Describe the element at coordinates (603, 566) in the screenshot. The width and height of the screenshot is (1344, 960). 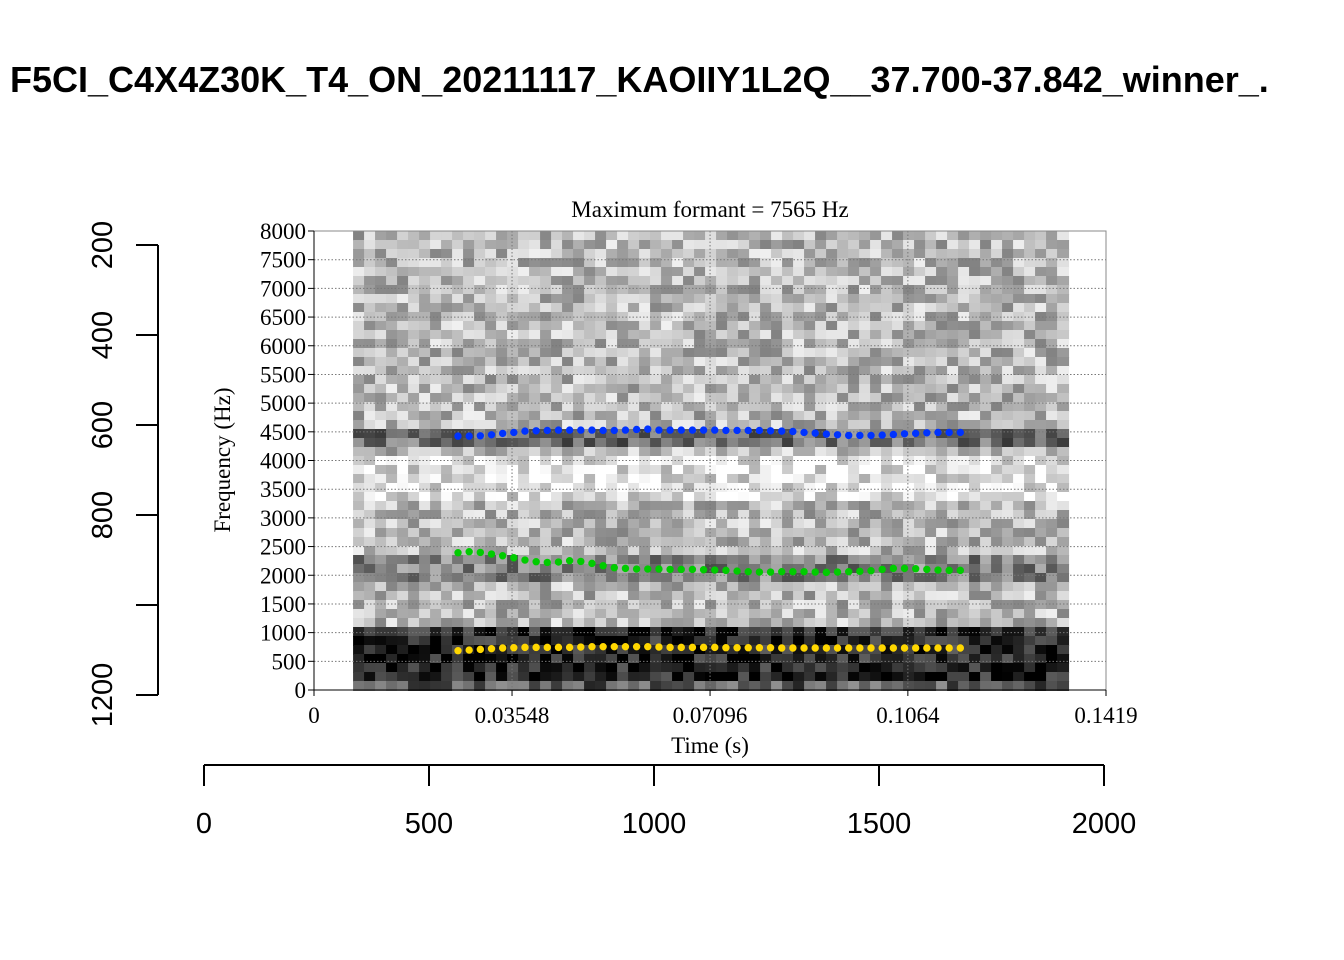
I see `formant-point-f2` at that location.